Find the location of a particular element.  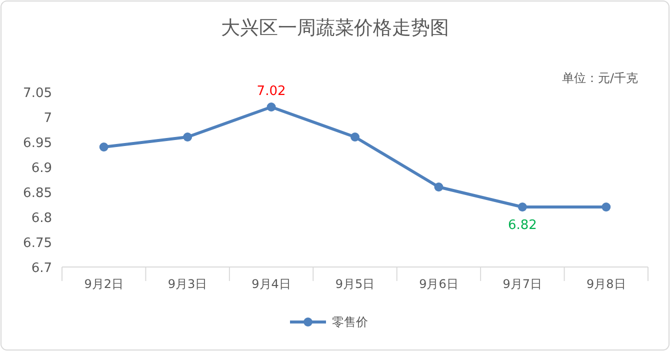

y-tick-label: 7.05 is located at coordinates (37, 93).